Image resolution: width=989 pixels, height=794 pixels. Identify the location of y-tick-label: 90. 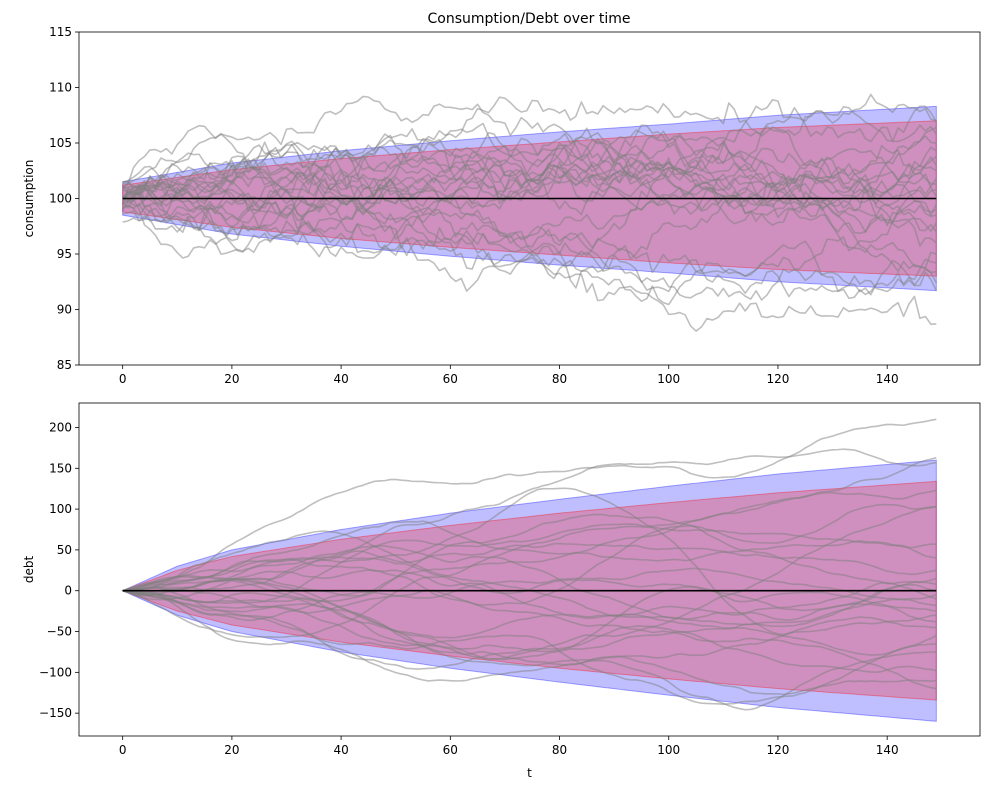
(64, 310).